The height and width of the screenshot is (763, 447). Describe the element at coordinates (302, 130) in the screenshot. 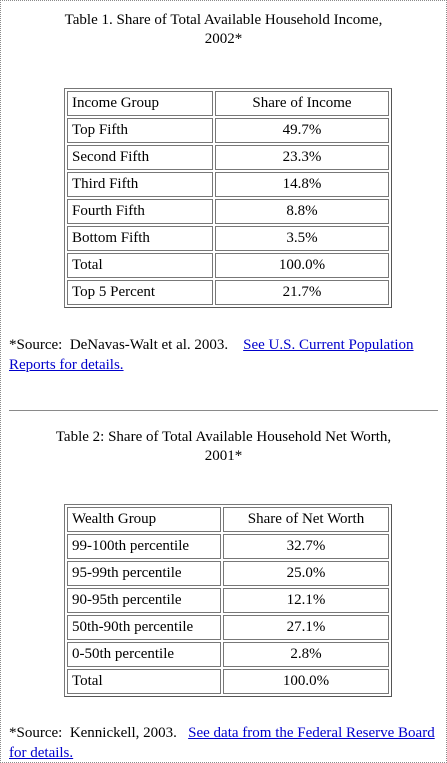

I see `row-value: 49.7%` at that location.